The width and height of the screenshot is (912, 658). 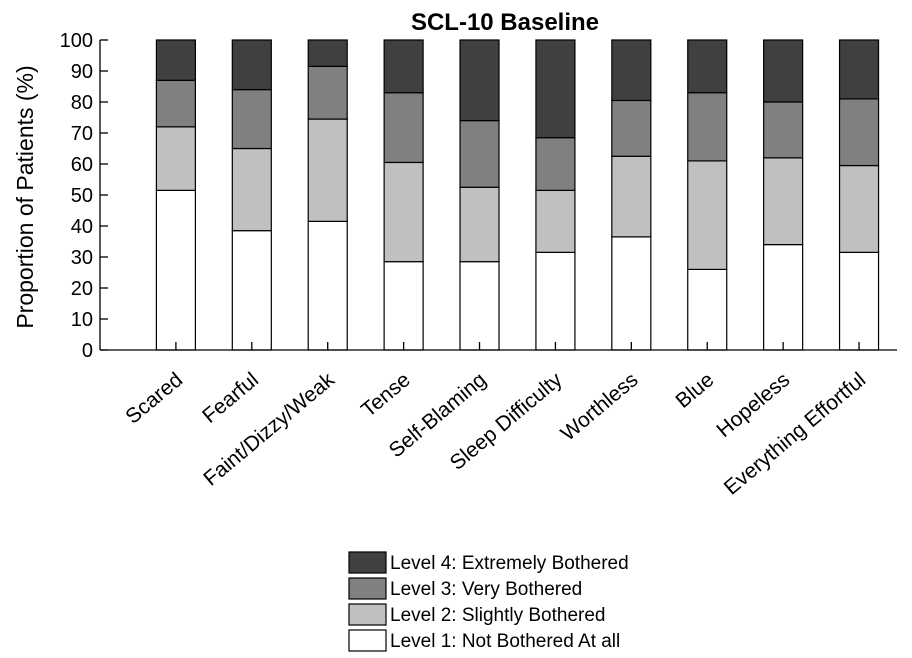 What do you see at coordinates (230, 398) in the screenshot?
I see `x-tick-label: Fearful` at bounding box center [230, 398].